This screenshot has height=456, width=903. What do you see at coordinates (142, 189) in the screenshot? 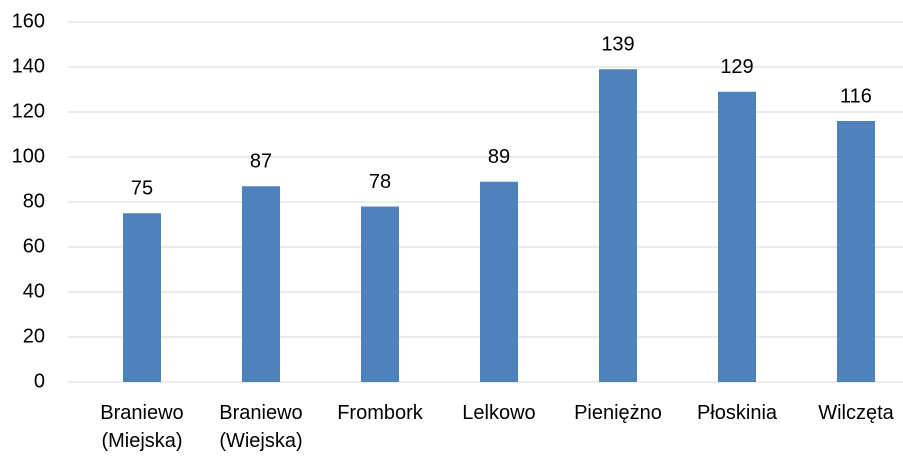
I see `data-label: 75` at bounding box center [142, 189].